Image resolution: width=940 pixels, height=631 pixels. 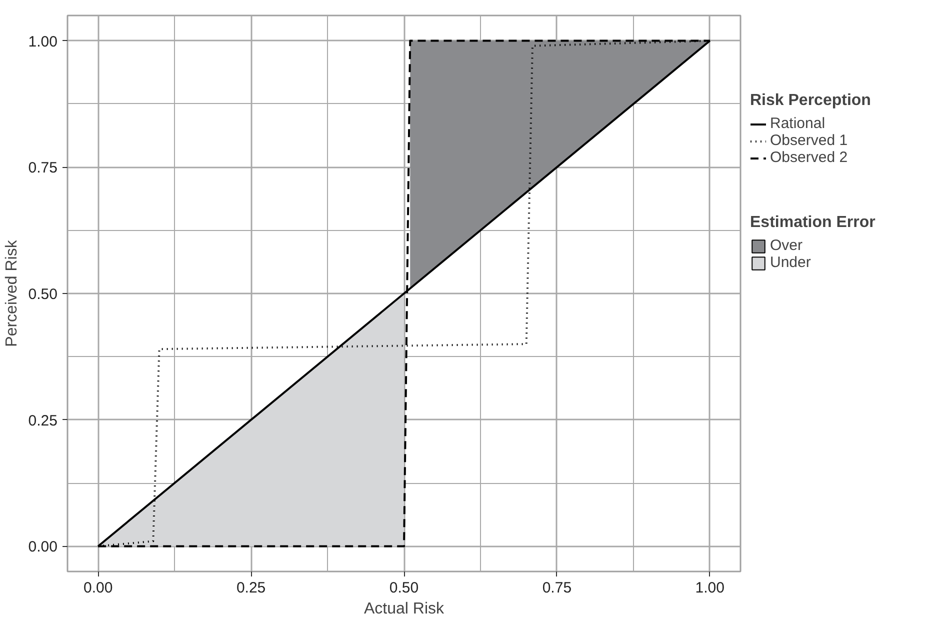 I want to click on x-tick-label: 0.25, so click(x=251, y=588).